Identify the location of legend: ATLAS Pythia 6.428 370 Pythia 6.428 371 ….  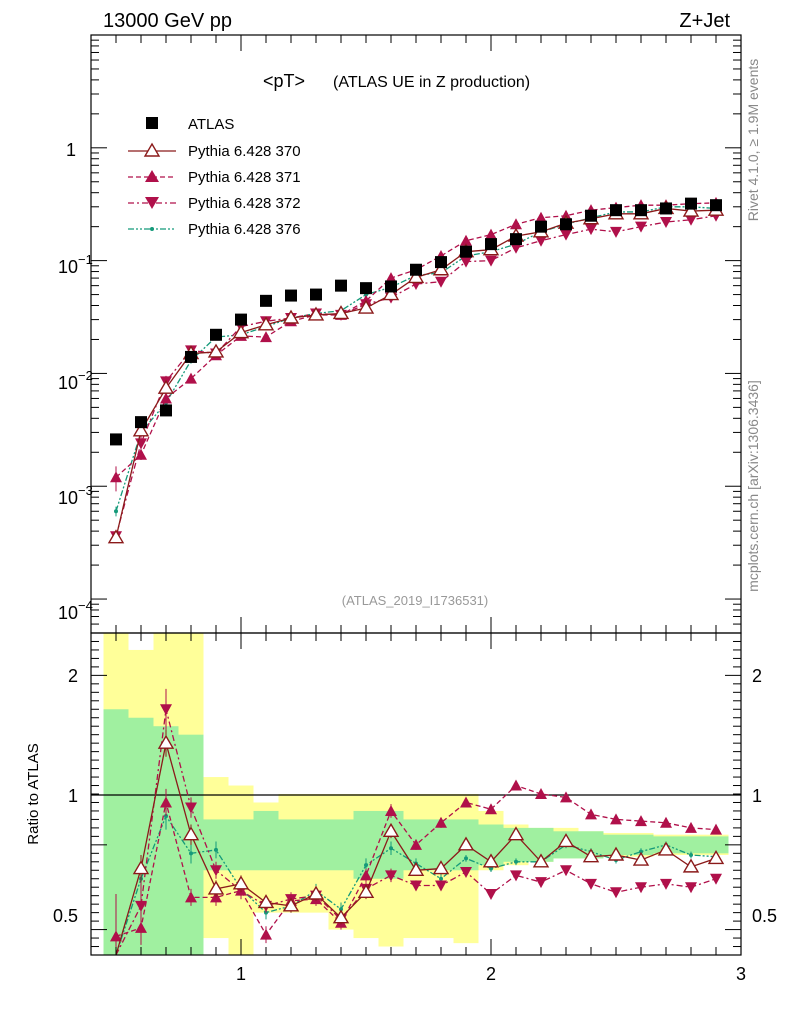
(214, 177).